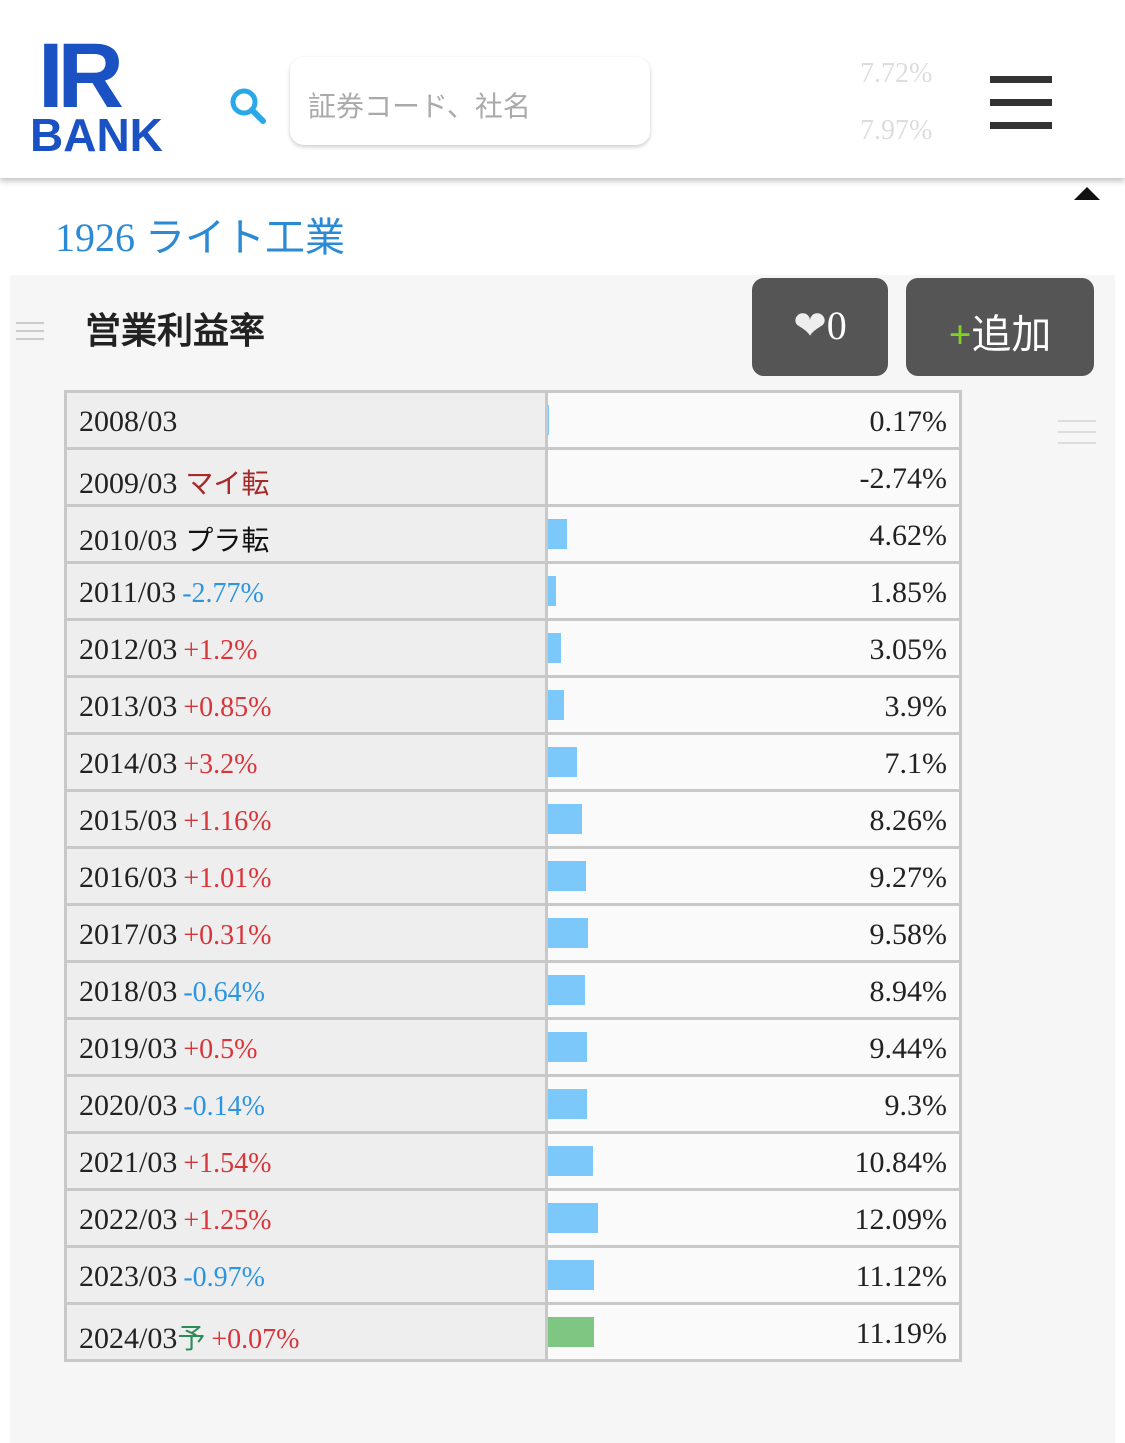 The image size is (1125, 1443). Describe the element at coordinates (227, 541) in the screenshot. I see `turn-tag: プラ転` at that location.